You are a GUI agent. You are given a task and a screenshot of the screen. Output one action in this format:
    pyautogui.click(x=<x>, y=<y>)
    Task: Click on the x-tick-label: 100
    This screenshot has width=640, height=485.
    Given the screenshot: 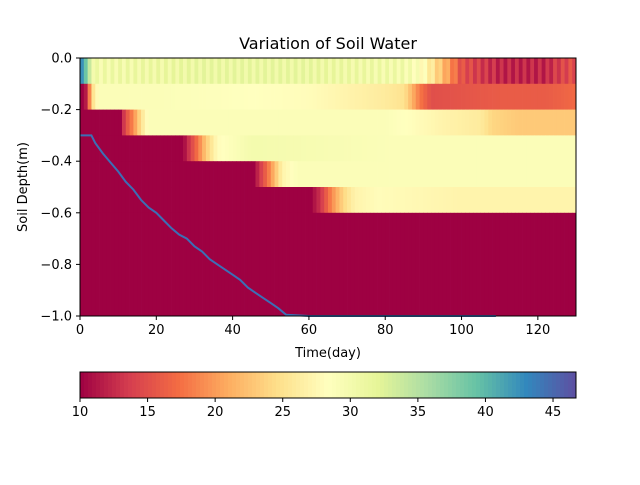 What is the action you would take?
    pyautogui.click(x=461, y=330)
    